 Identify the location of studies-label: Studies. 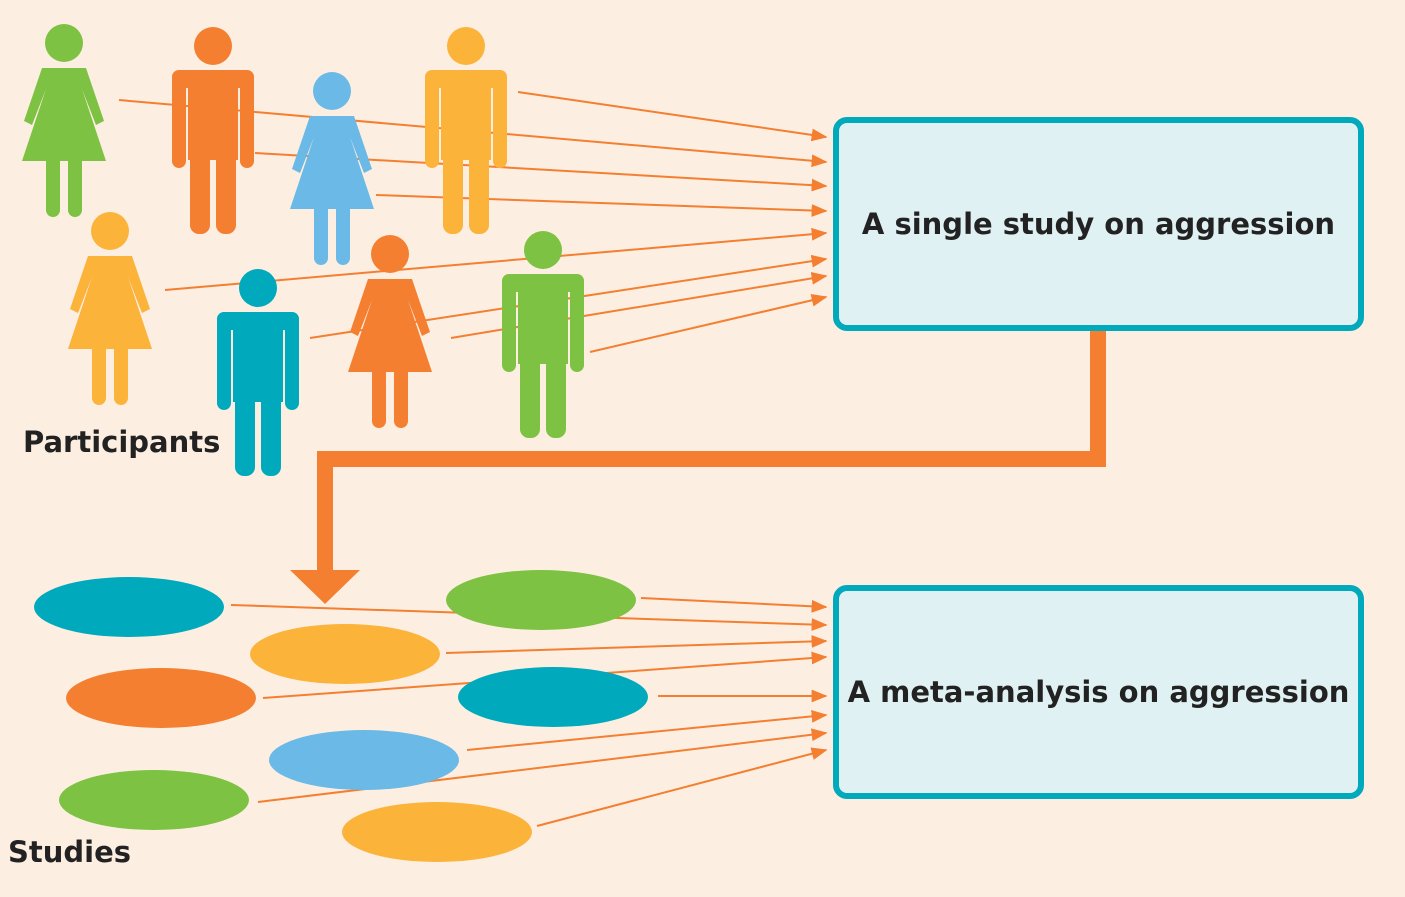
(70, 852).